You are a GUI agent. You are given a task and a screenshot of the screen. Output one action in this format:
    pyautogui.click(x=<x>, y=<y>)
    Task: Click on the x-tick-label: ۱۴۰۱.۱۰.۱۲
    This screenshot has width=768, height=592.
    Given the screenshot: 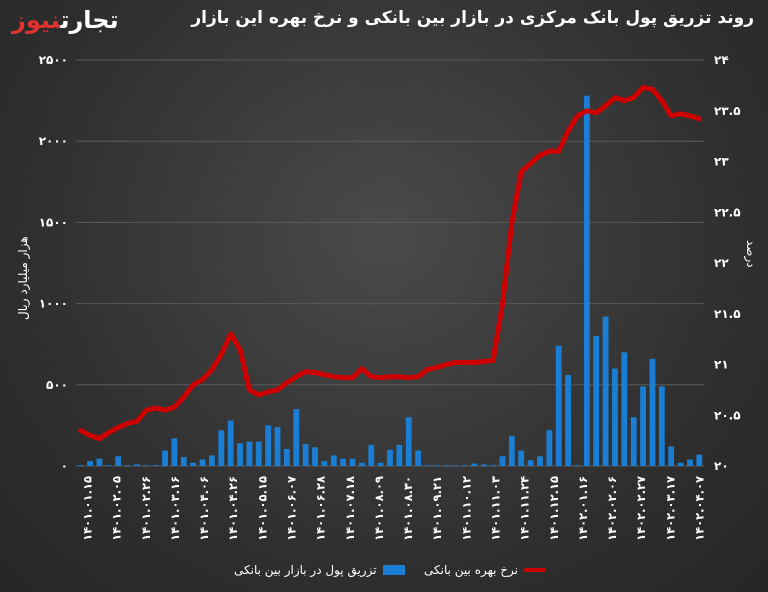 What is the action you would take?
    pyautogui.click(x=466, y=508)
    